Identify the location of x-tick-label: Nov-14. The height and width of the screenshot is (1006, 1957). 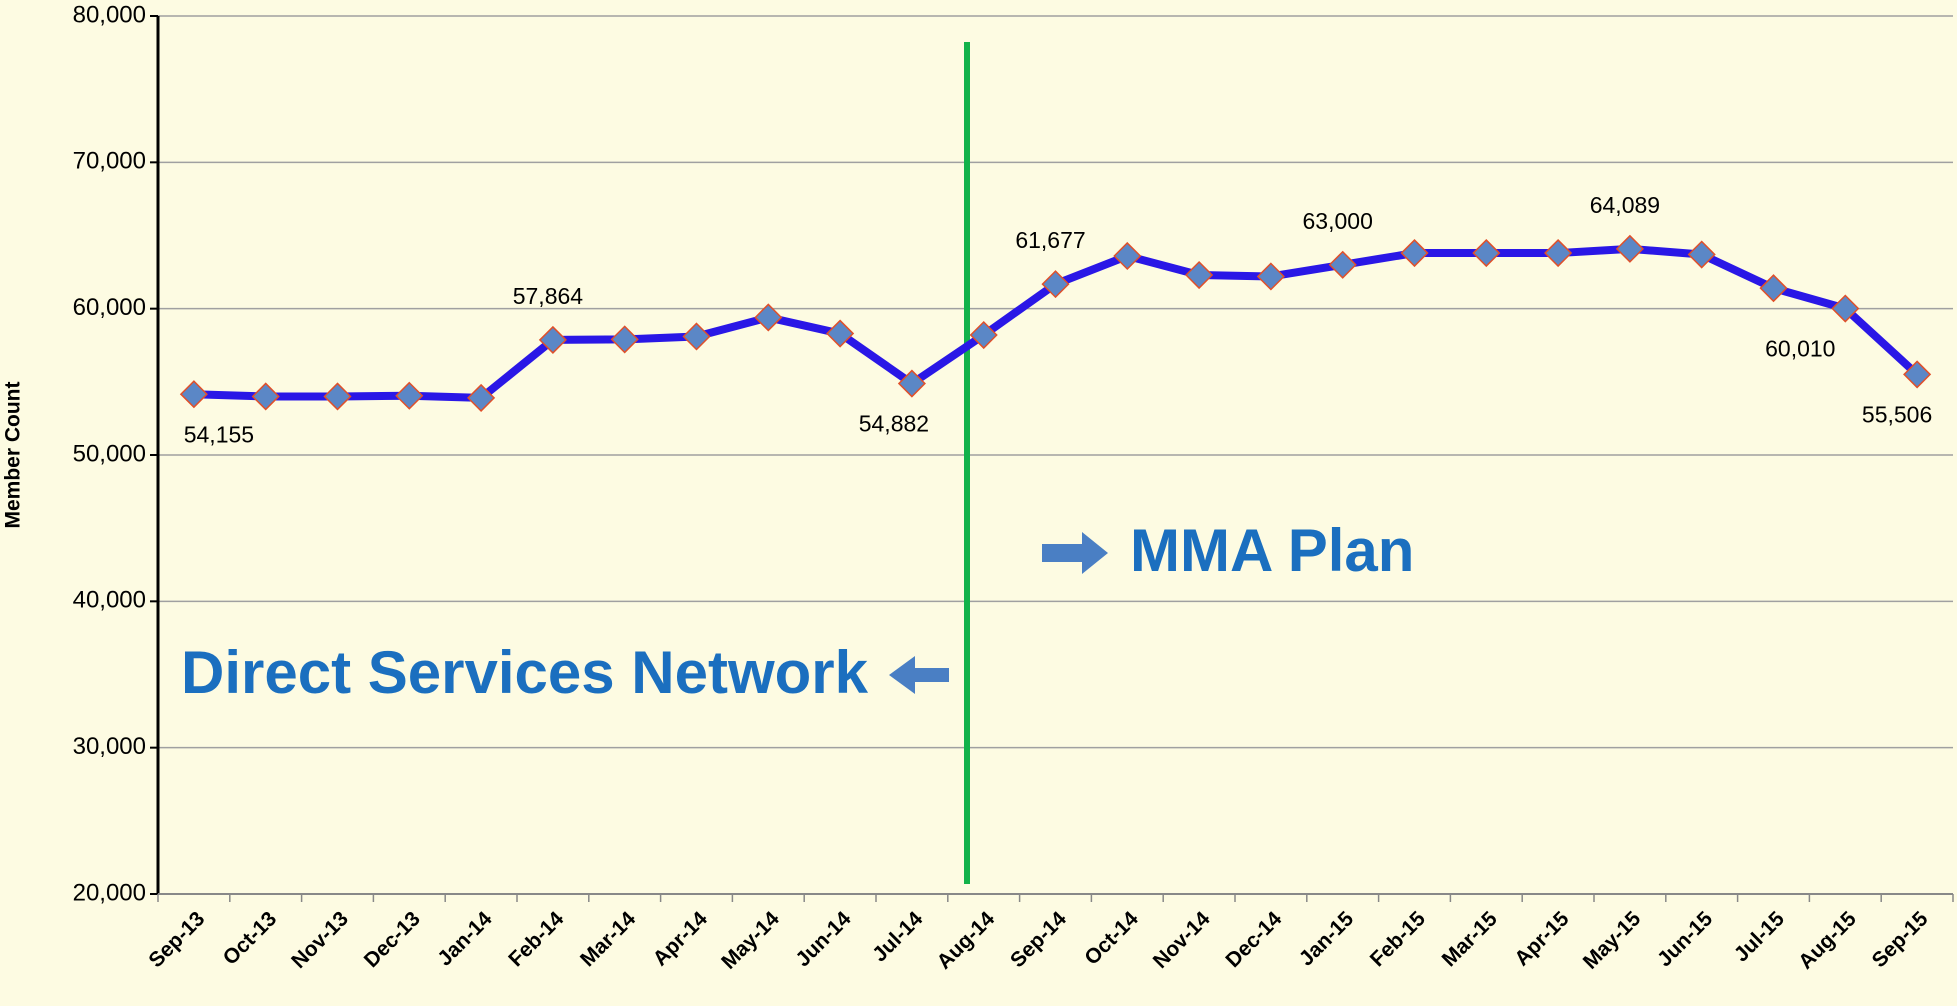
(1182, 940).